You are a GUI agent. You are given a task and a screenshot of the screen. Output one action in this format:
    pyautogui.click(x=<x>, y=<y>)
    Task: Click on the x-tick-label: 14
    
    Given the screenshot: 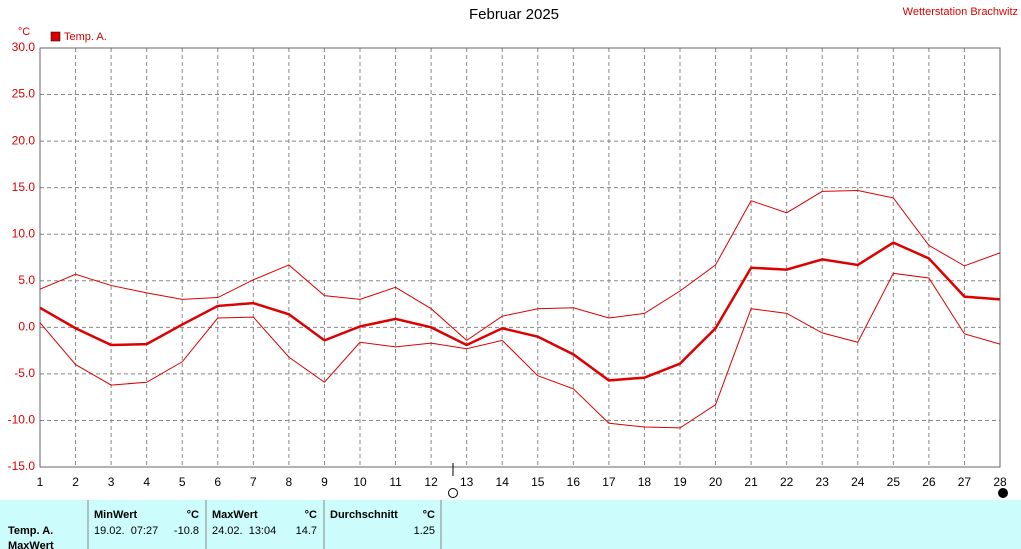 What is the action you would take?
    pyautogui.click(x=503, y=482)
    